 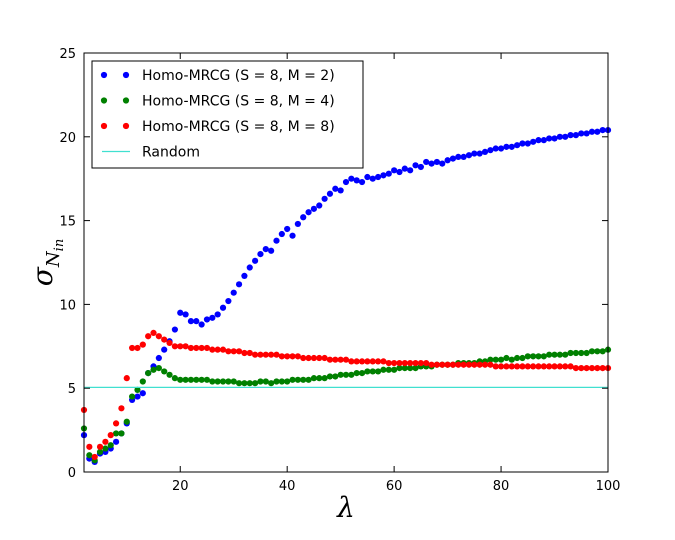 I want to click on y-tick-label: 20, so click(x=67, y=138).